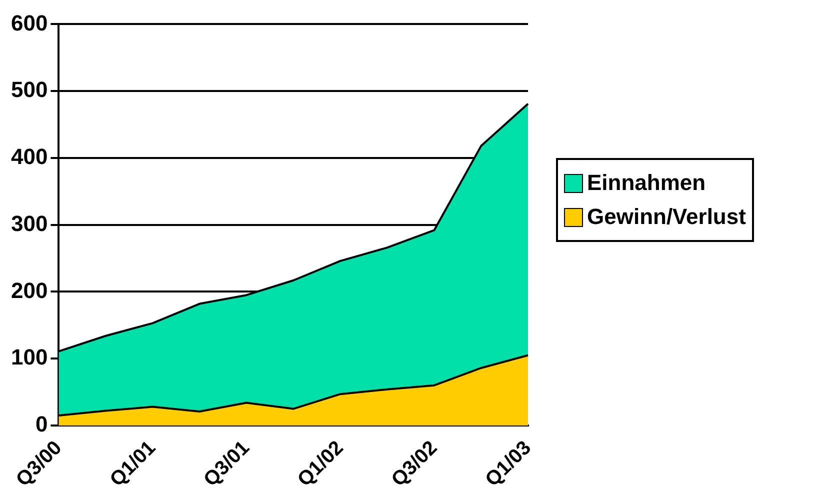 The image size is (817, 503). I want to click on y-tick-label: 200, so click(29, 290).